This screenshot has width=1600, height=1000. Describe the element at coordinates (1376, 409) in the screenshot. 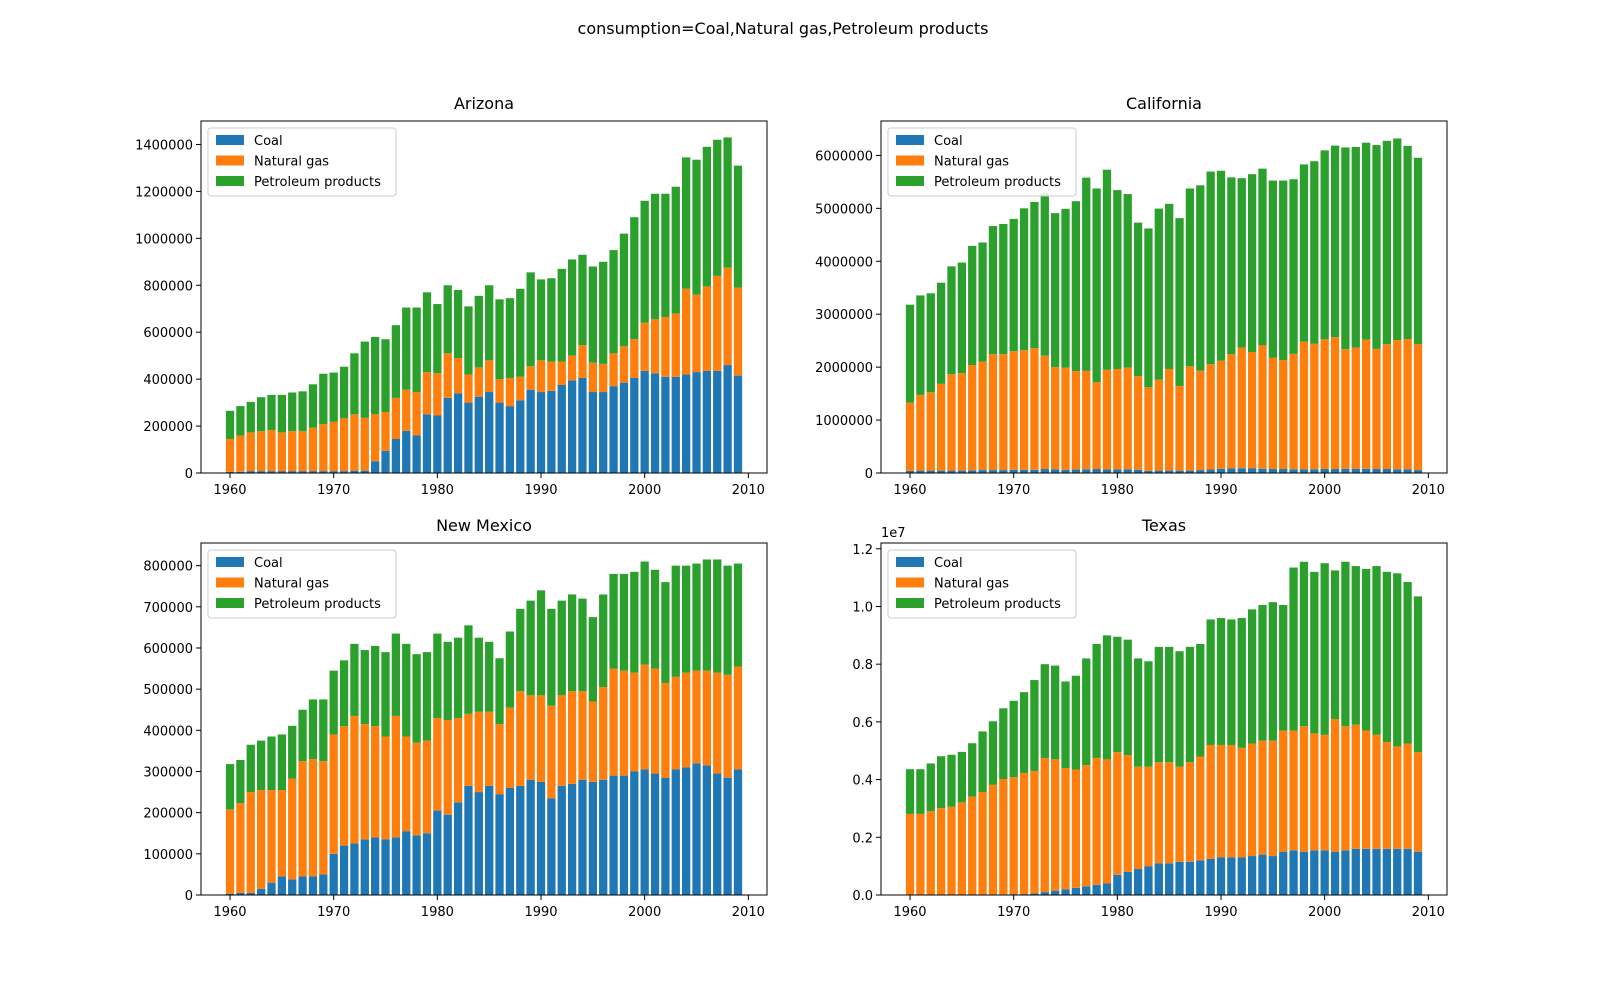

I see `california-bar-natural-gas-2005` at that location.